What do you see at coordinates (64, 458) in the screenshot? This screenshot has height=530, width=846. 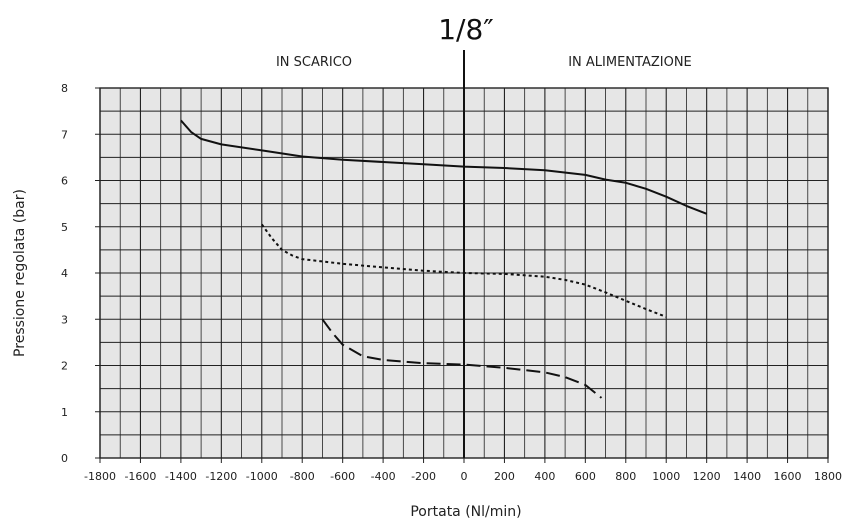 I see `y-tick-label: 0` at bounding box center [64, 458].